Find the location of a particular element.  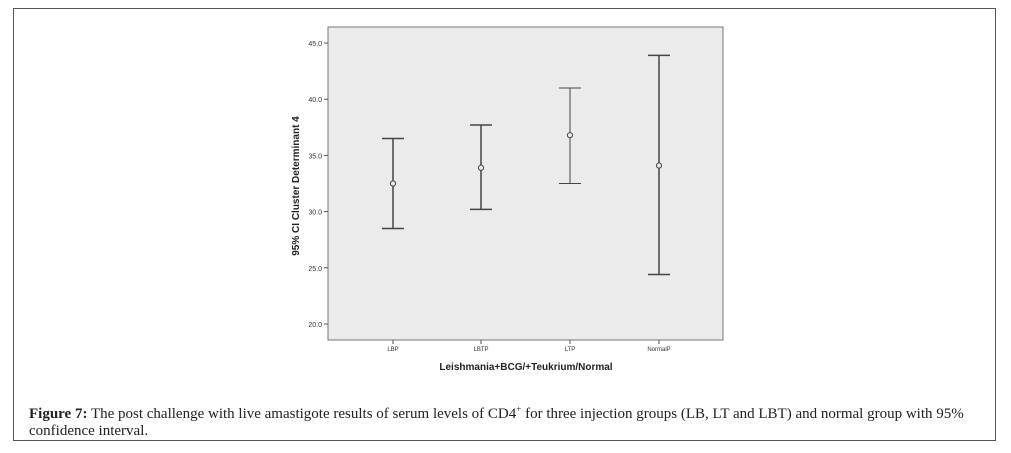

x-tick-label: LBP is located at coordinates (392, 350).